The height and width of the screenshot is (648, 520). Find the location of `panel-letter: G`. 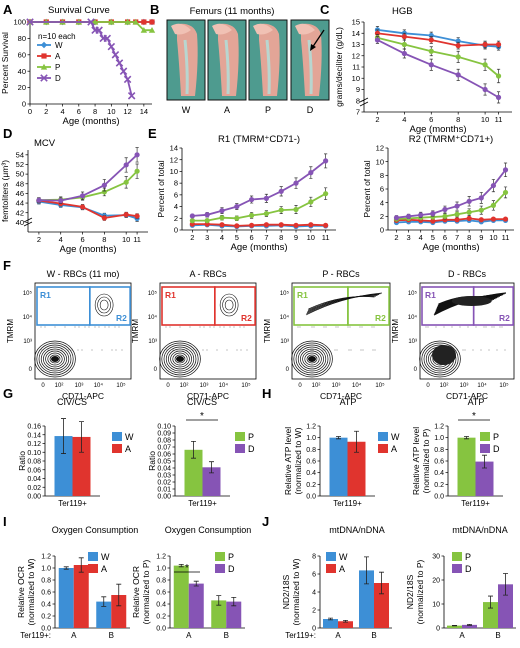

panel-letter: G is located at coordinates (8, 393).